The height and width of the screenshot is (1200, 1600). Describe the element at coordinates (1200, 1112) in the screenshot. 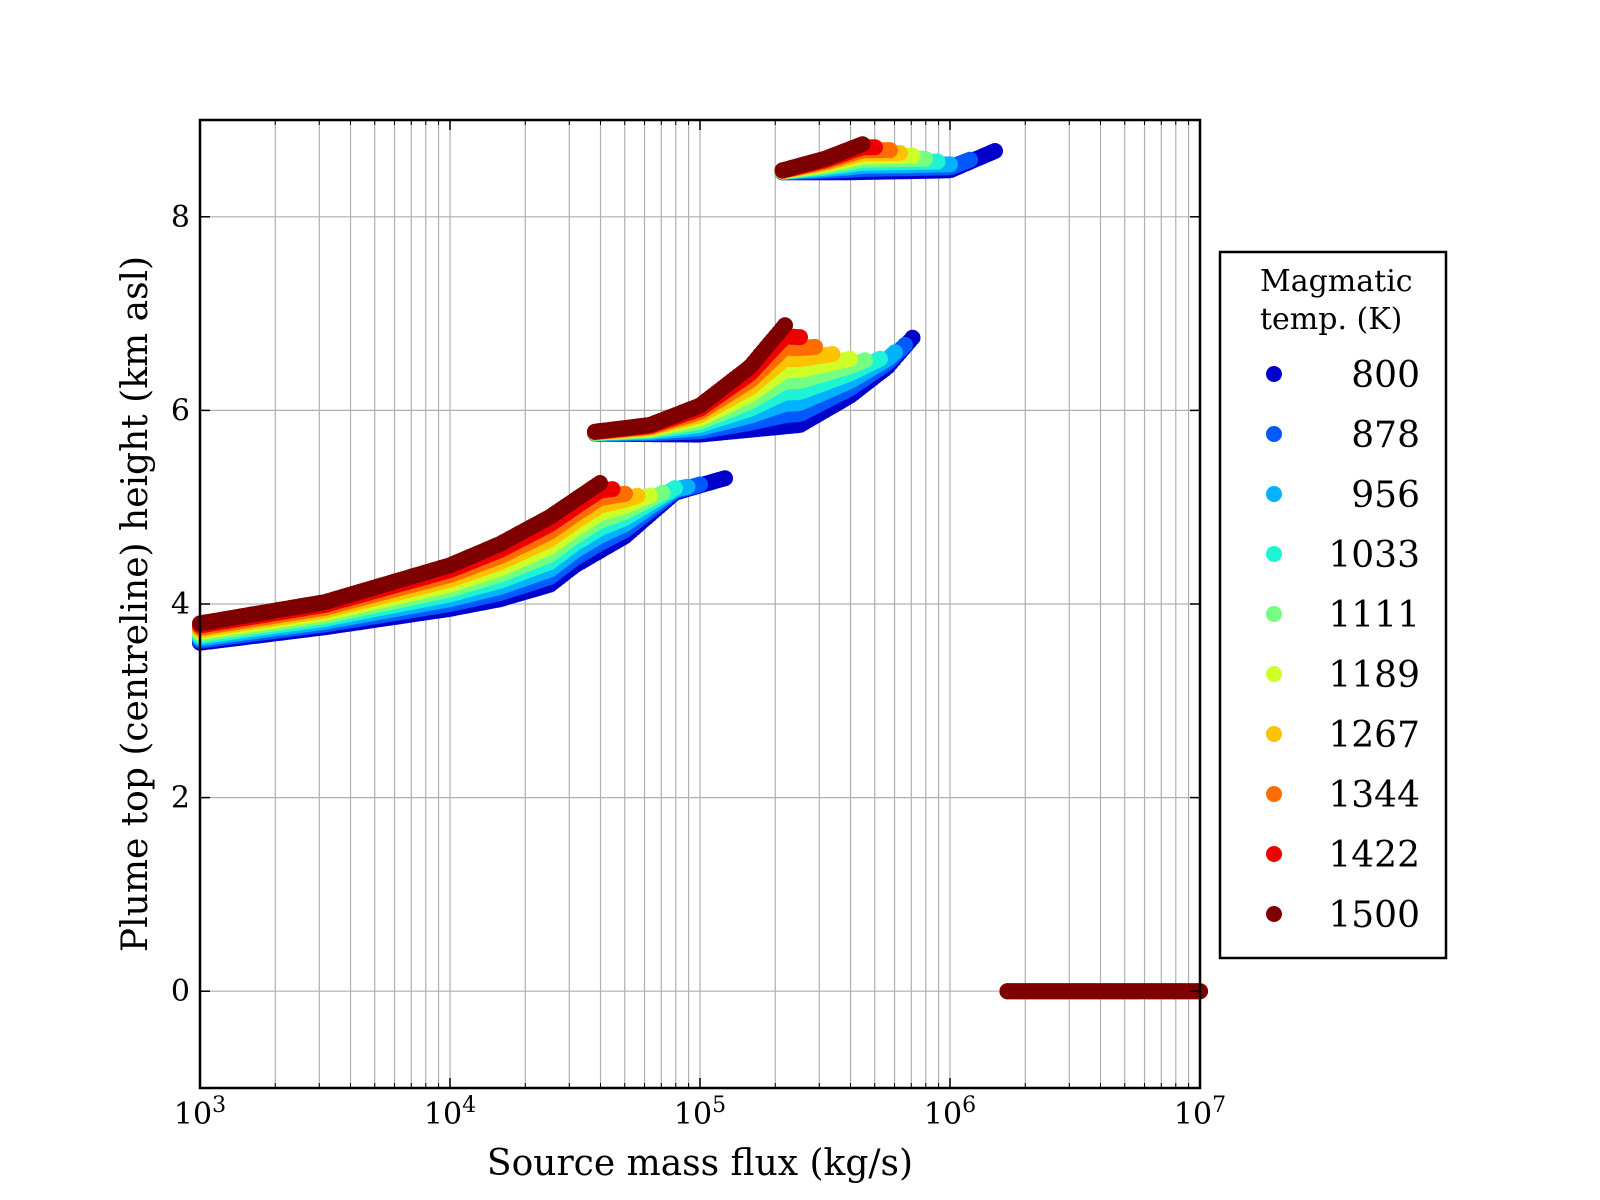

I see `x-tick-label: 10⁷` at that location.